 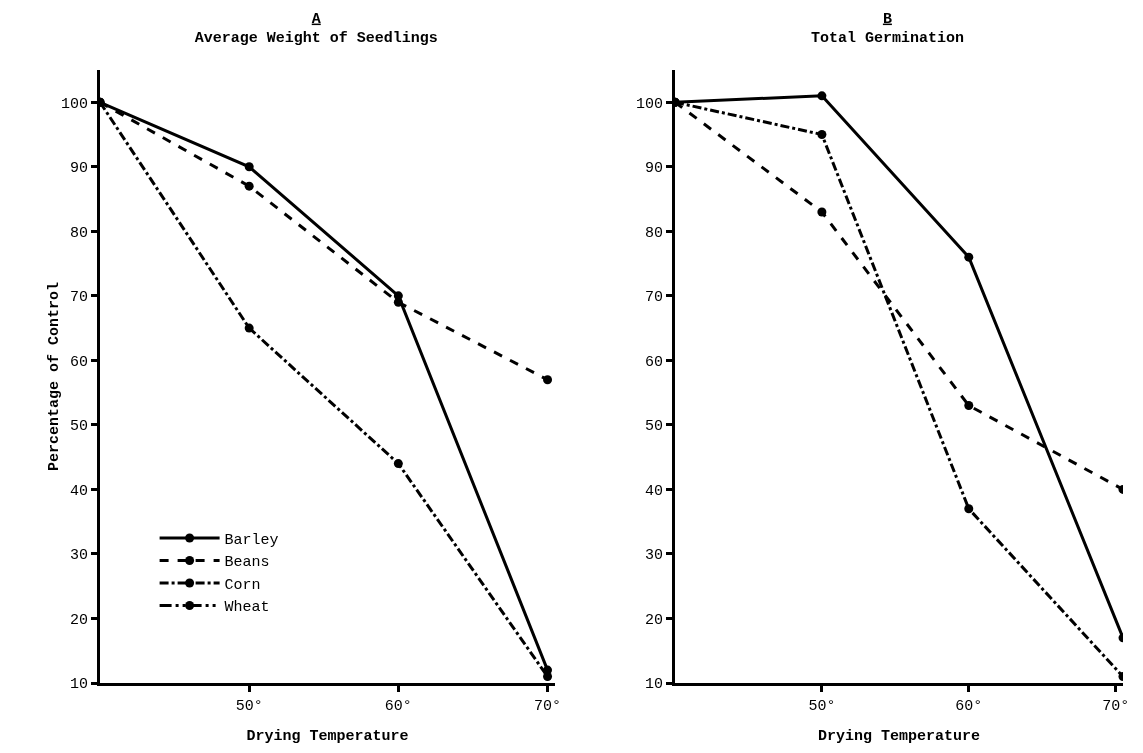 I want to click on y-axis-title: Percentage of Control, so click(x=54, y=376).